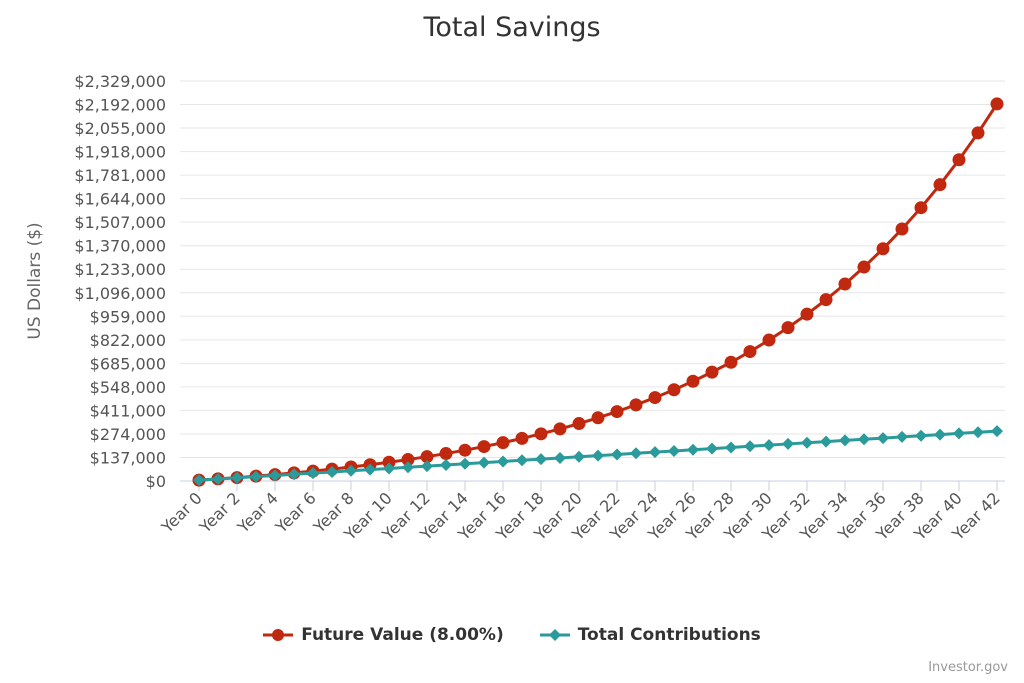 The width and height of the screenshot is (1024, 683). Describe the element at coordinates (120, 175) in the screenshot. I see `y-tick-label: $1,781,000` at that location.